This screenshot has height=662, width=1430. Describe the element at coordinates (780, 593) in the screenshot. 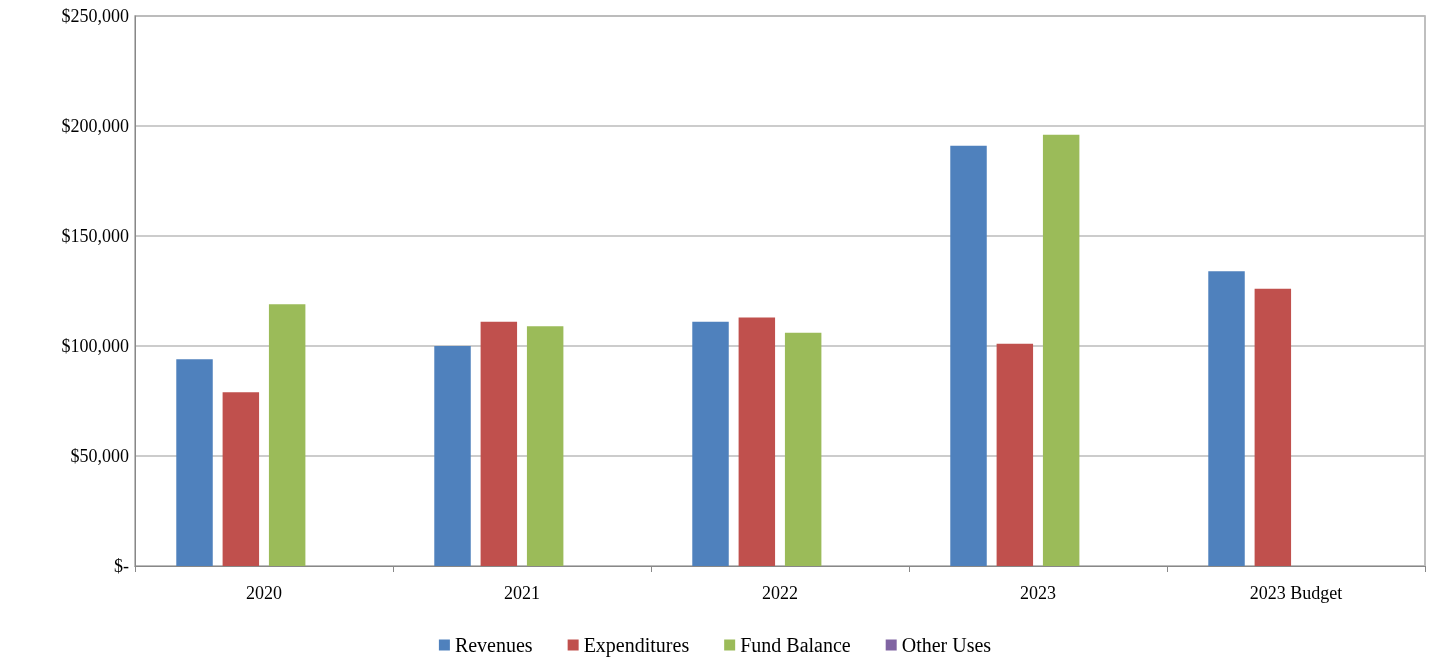

I see `x-tick-label: 2022` at that location.